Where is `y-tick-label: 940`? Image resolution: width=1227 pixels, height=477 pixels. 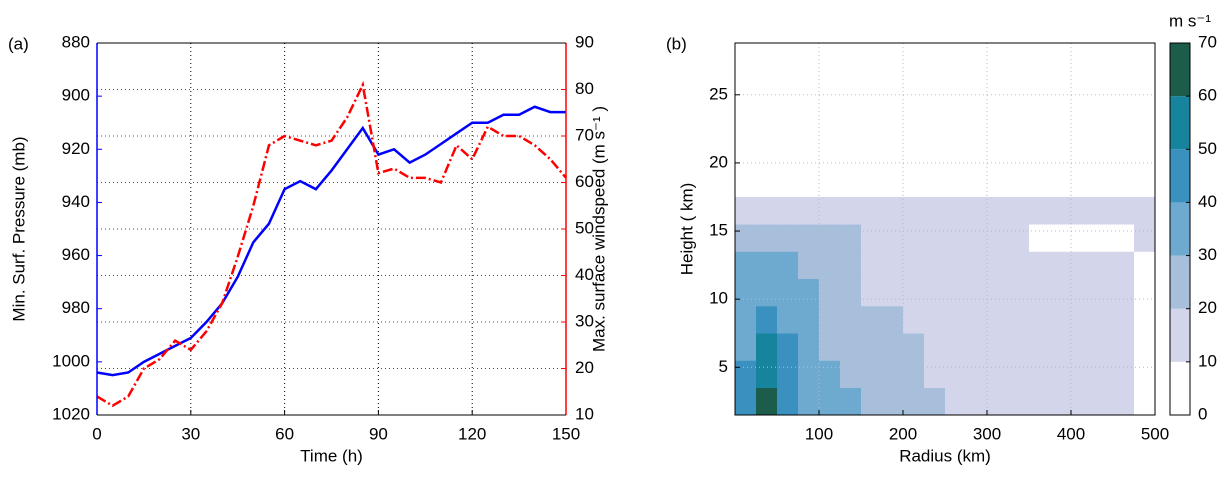
y-tick-label: 940 is located at coordinates (76, 201).